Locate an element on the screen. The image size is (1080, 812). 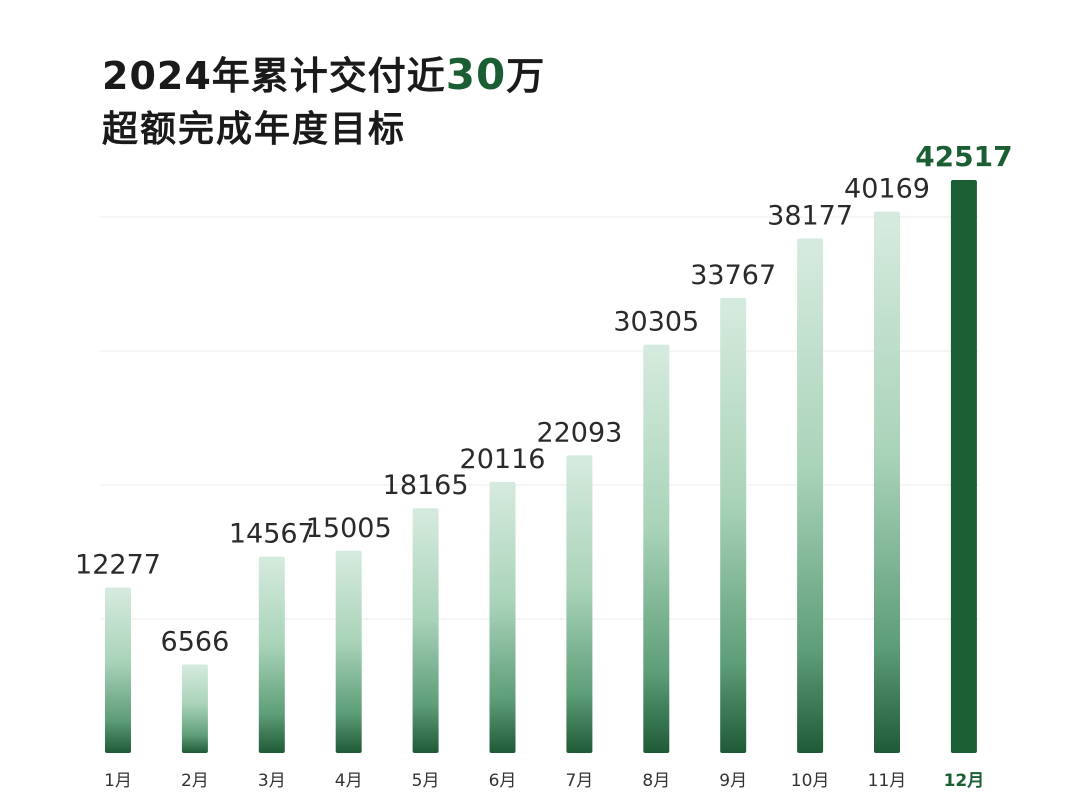
x-tick-label-10: 10月 is located at coordinates (810, 781).